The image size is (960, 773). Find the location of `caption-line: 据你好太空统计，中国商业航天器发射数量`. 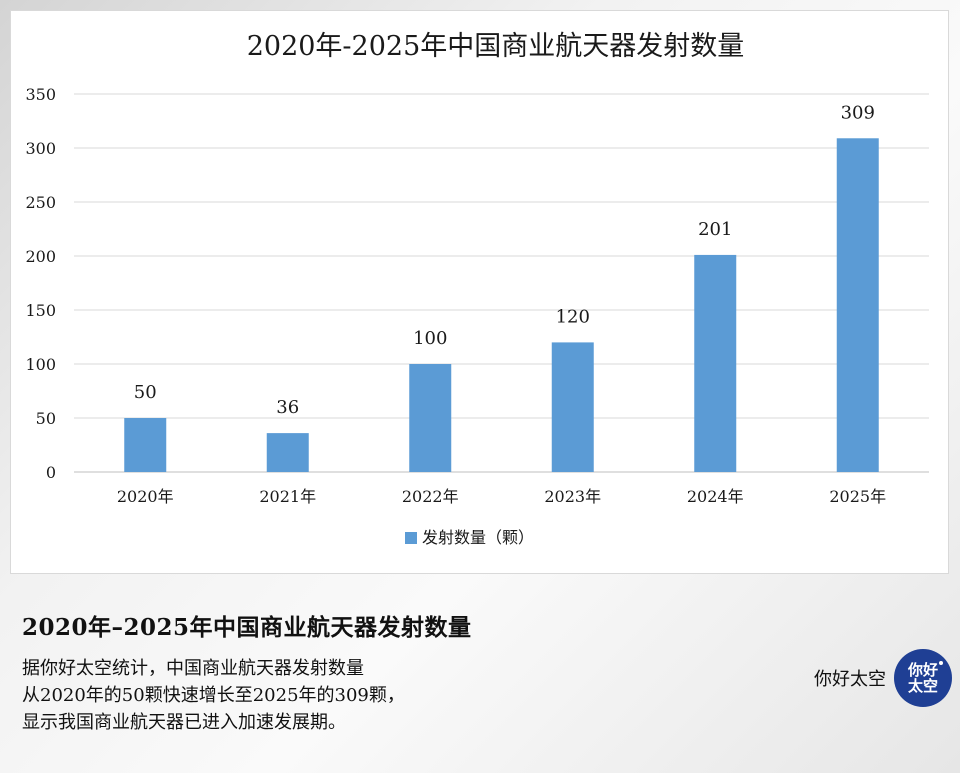

caption-line: 据你好太空统计，中国商业航天器发射数量 is located at coordinates (193, 668).